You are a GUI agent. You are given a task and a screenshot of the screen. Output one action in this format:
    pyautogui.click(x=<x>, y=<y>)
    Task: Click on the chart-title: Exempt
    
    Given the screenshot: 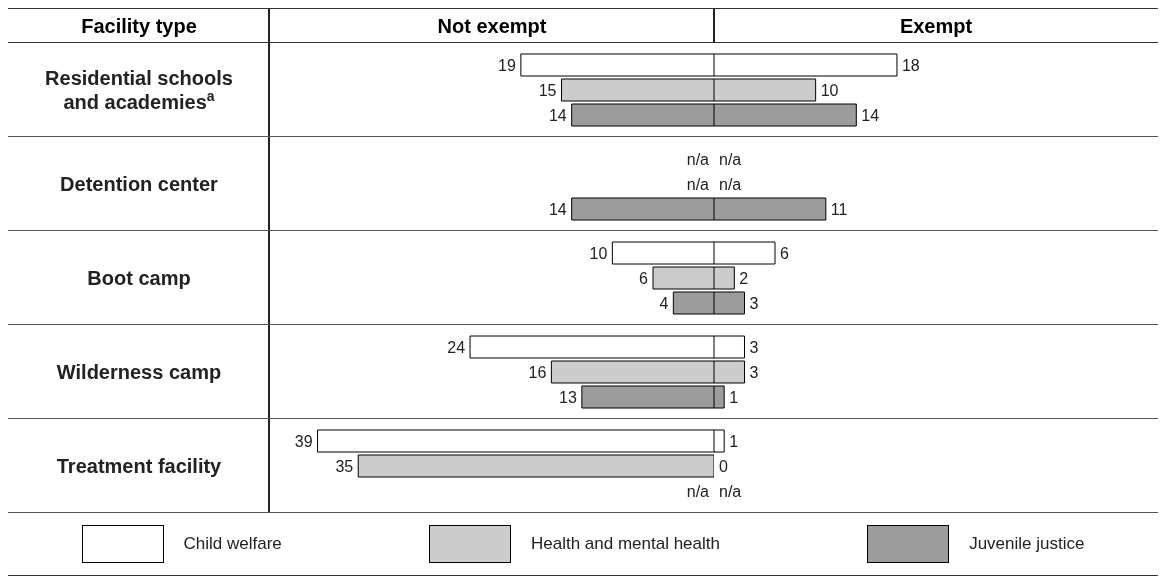 What is the action you would take?
    pyautogui.click(x=936, y=26)
    